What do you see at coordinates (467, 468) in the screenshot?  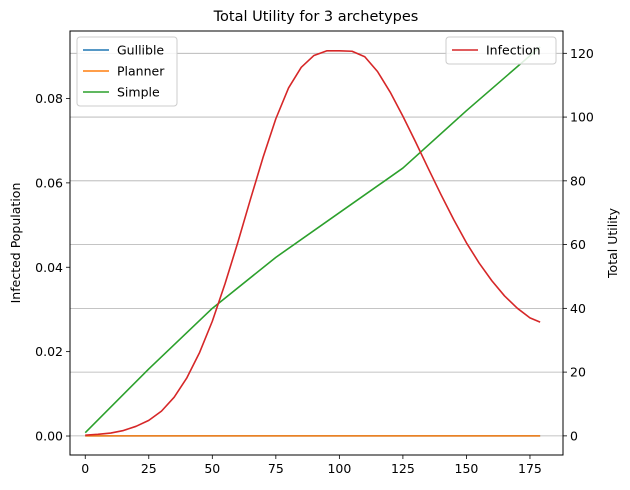 I see `x-tick-label: 150` at bounding box center [467, 468].